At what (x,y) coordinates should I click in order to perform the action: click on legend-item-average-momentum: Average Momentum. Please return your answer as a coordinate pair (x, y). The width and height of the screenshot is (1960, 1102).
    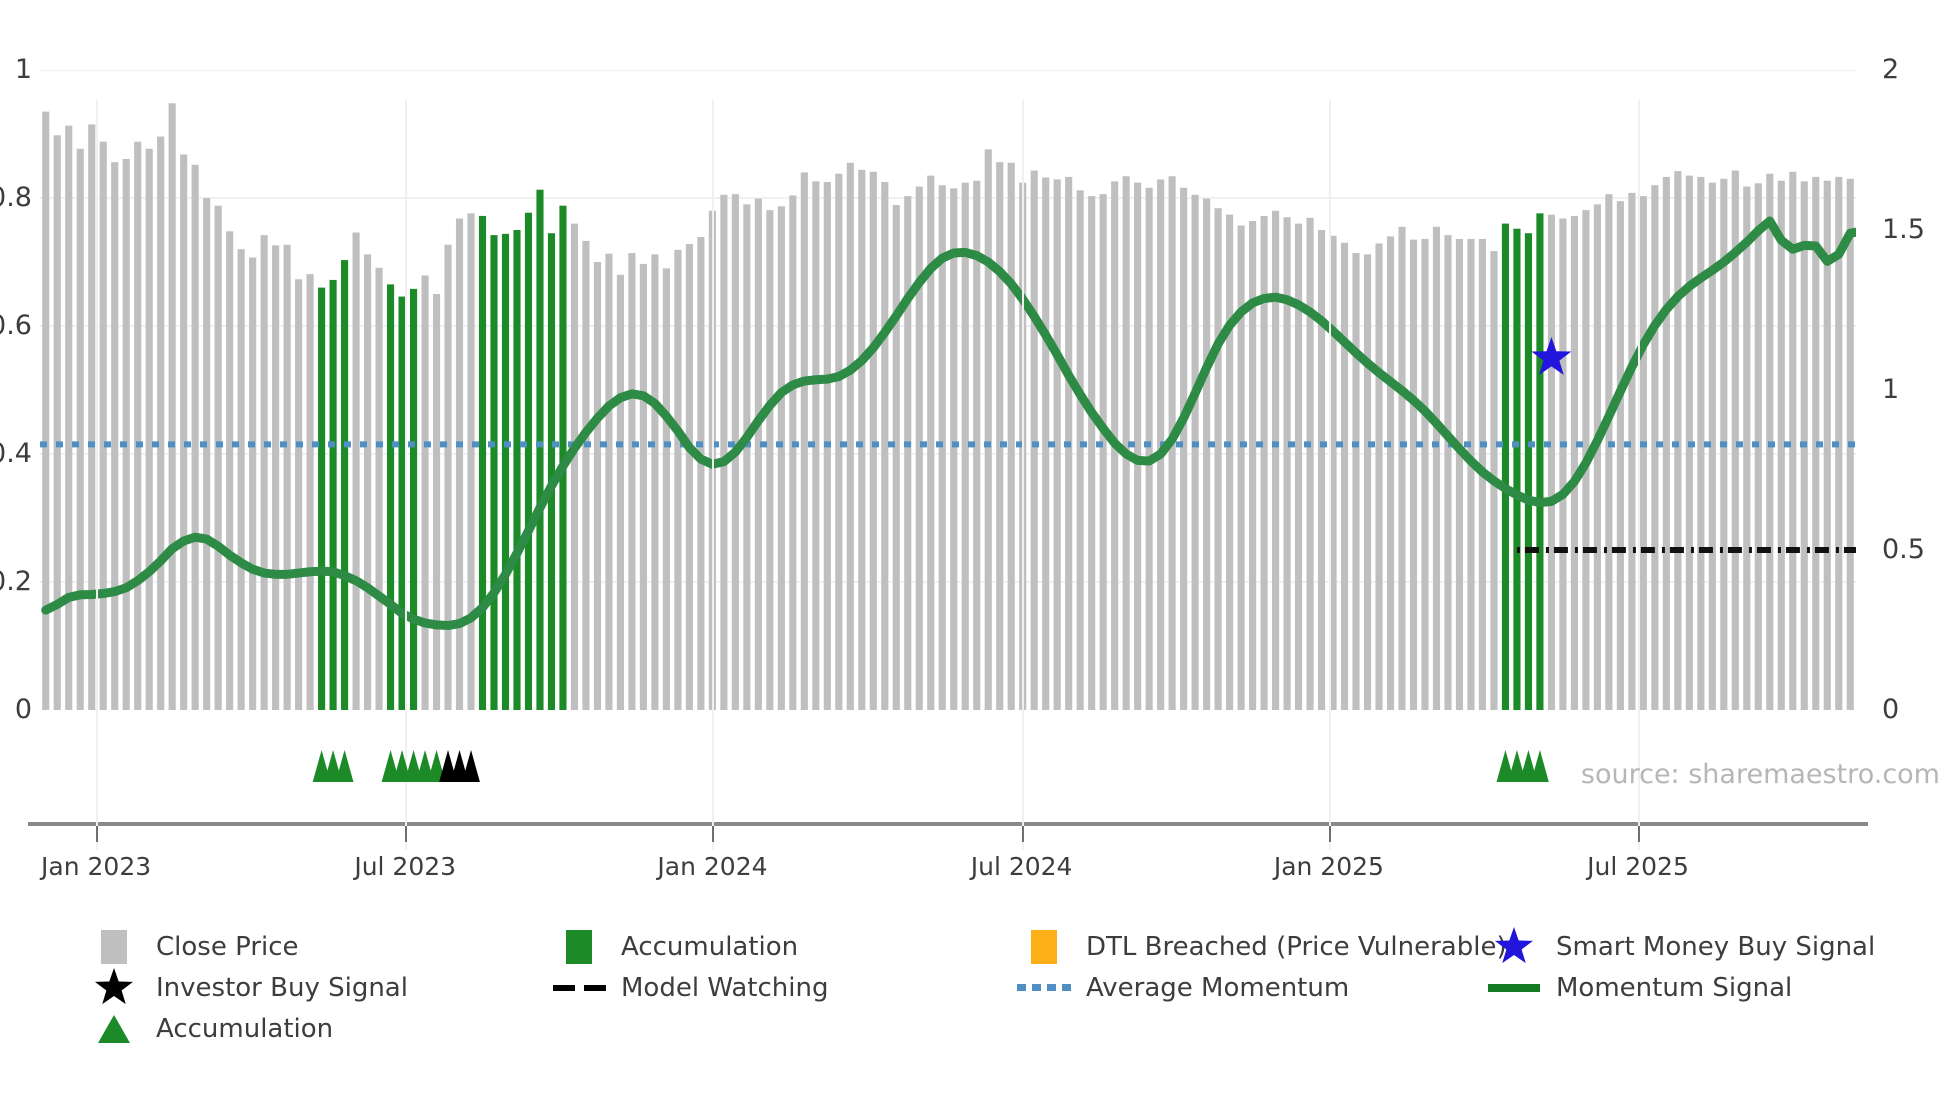
    Looking at the image, I should click on (1182, 988).